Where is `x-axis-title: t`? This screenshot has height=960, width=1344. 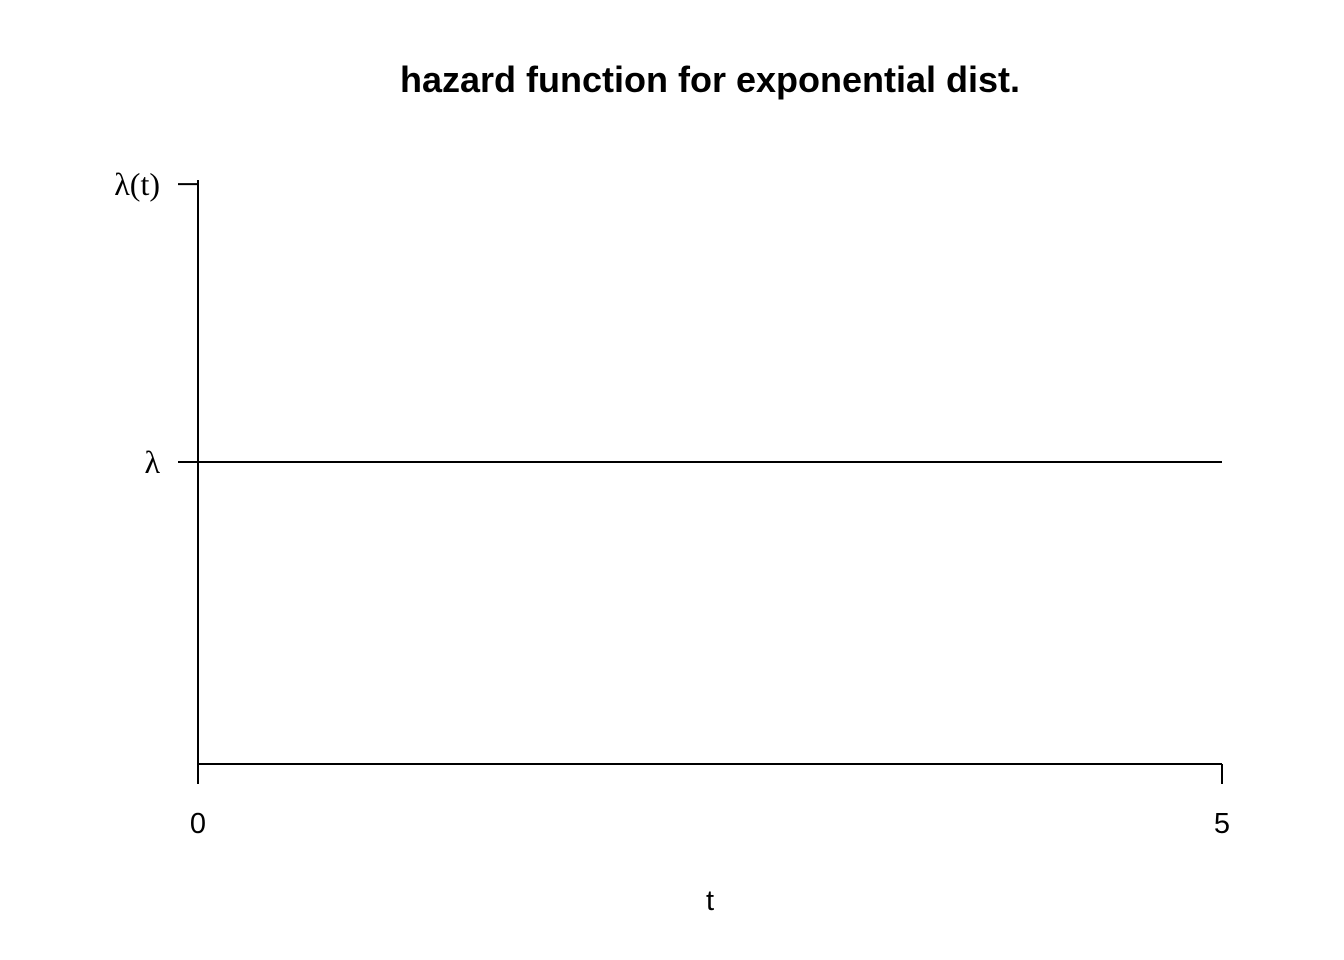 x-axis-title: t is located at coordinates (710, 901).